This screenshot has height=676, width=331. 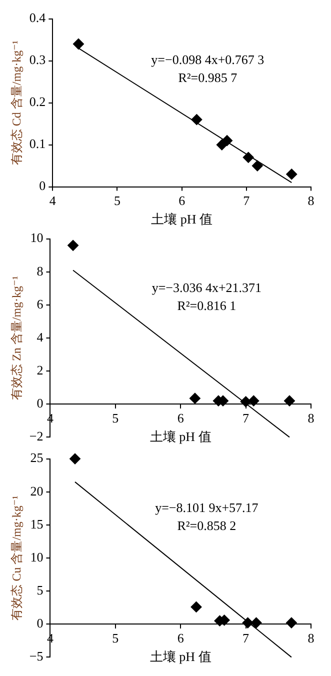 What do you see at coordinates (16, 103) in the screenshot?
I see `y-axis-title: 有效态 Cd 含量/mg·kg⁻¹` at bounding box center [16, 103].